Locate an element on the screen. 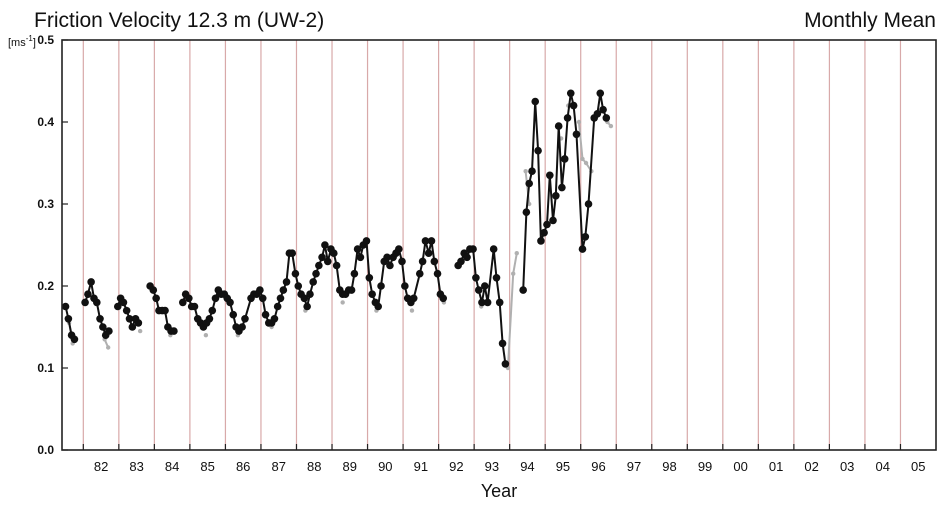 Image resolution: width=944 pixels, height=505 pixels. x-tick-label: 86 is located at coordinates (243, 466).